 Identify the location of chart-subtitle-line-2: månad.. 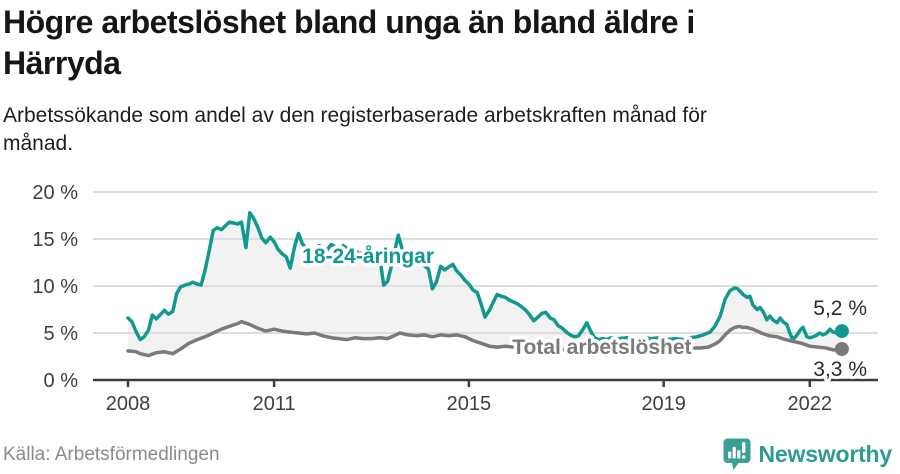
(38, 143).